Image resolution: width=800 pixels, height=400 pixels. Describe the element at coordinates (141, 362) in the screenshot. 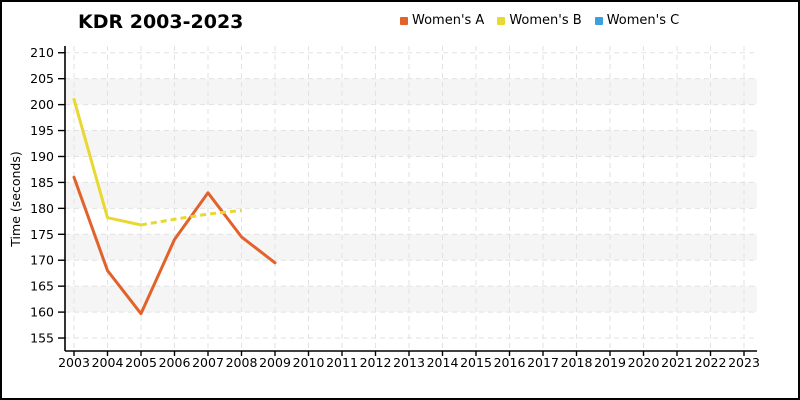

I see `x-tick-label: 2005` at that location.